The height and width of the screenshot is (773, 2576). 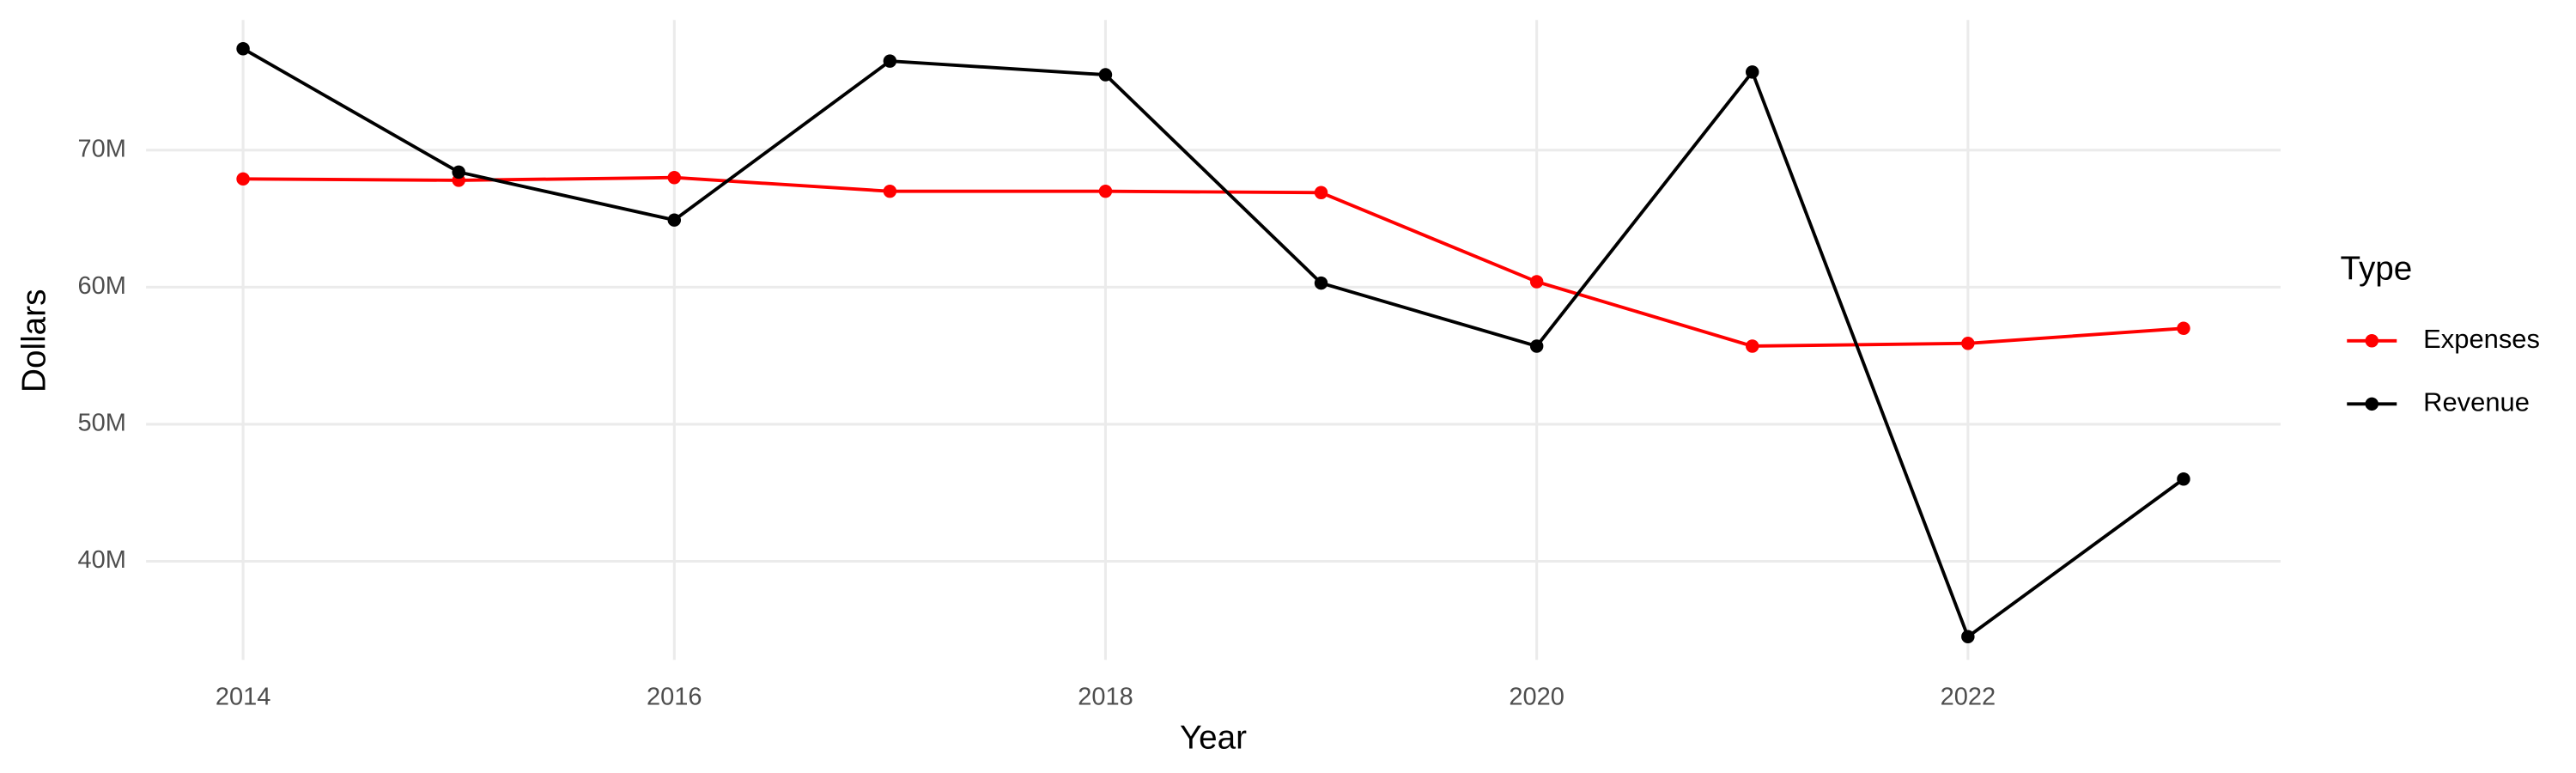 I want to click on legend-title: Type, so click(x=2377, y=269).